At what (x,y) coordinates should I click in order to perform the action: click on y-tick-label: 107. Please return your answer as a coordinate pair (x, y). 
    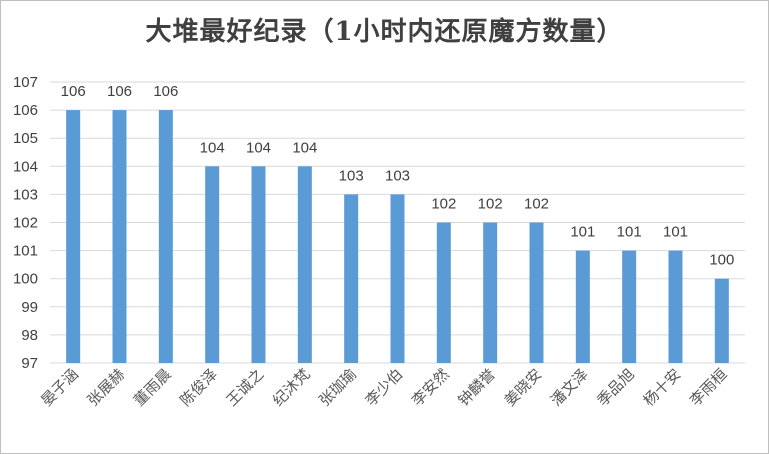
    Looking at the image, I should click on (25, 82).